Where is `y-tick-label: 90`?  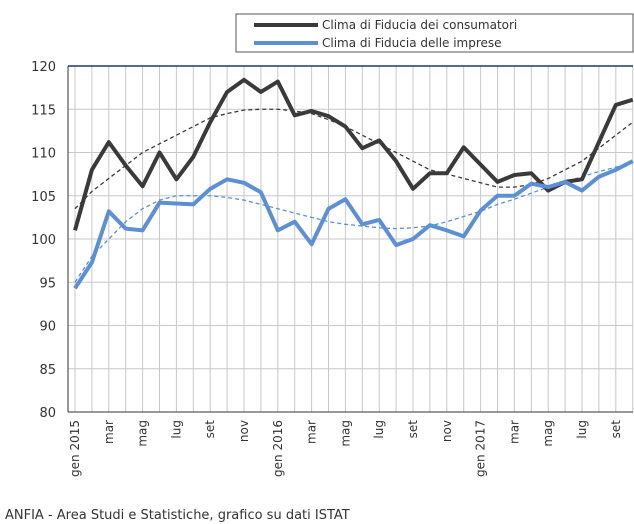 y-tick-label: 90 is located at coordinates (47, 327).